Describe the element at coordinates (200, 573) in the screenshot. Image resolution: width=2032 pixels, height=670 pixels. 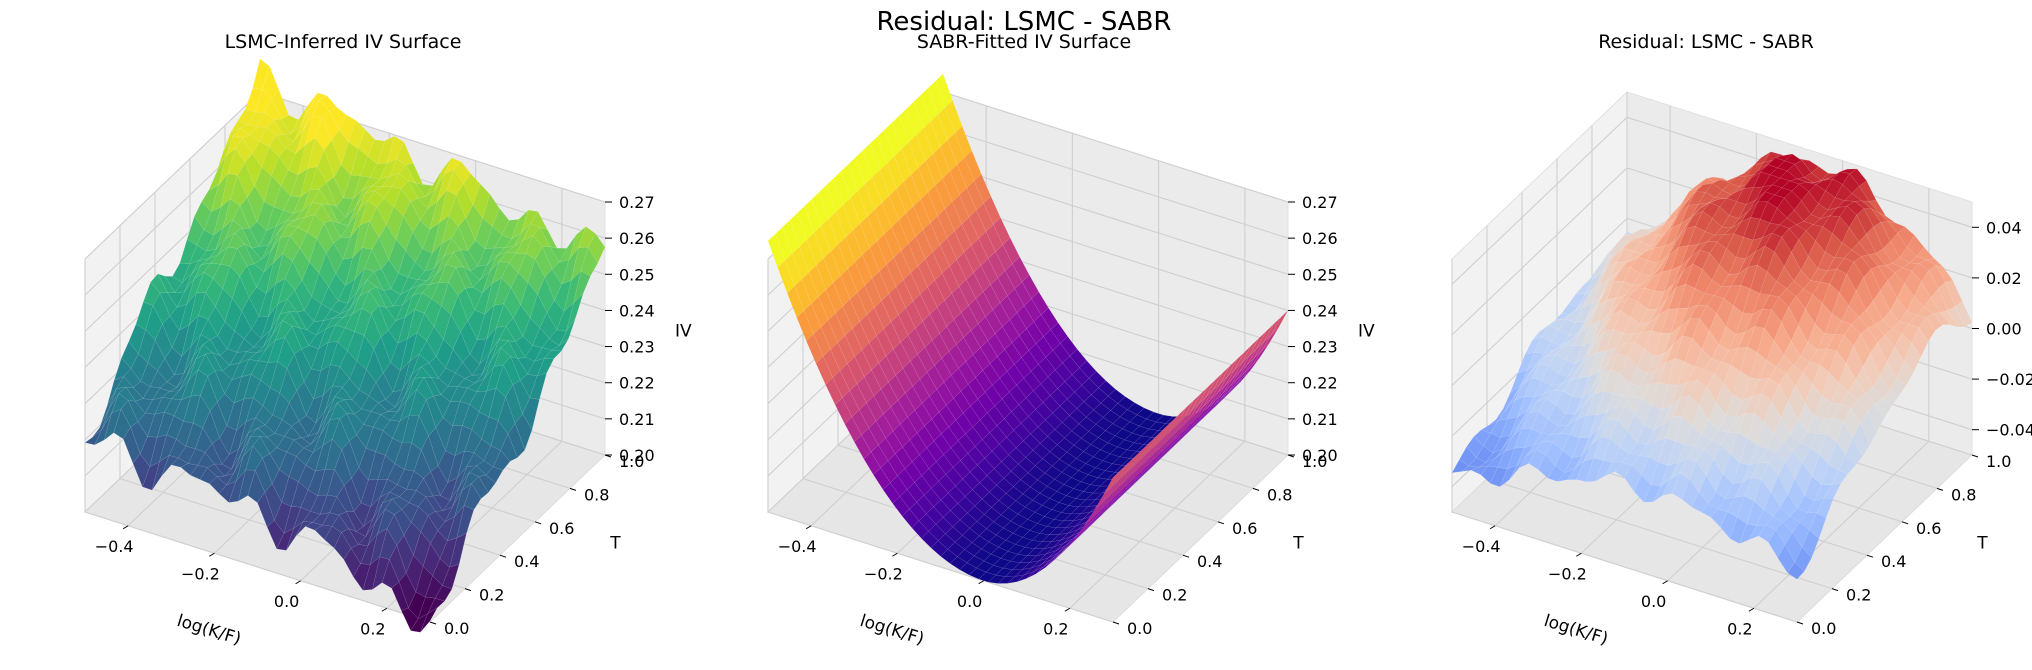
I see `x-tick-label: −0.2` at that location.